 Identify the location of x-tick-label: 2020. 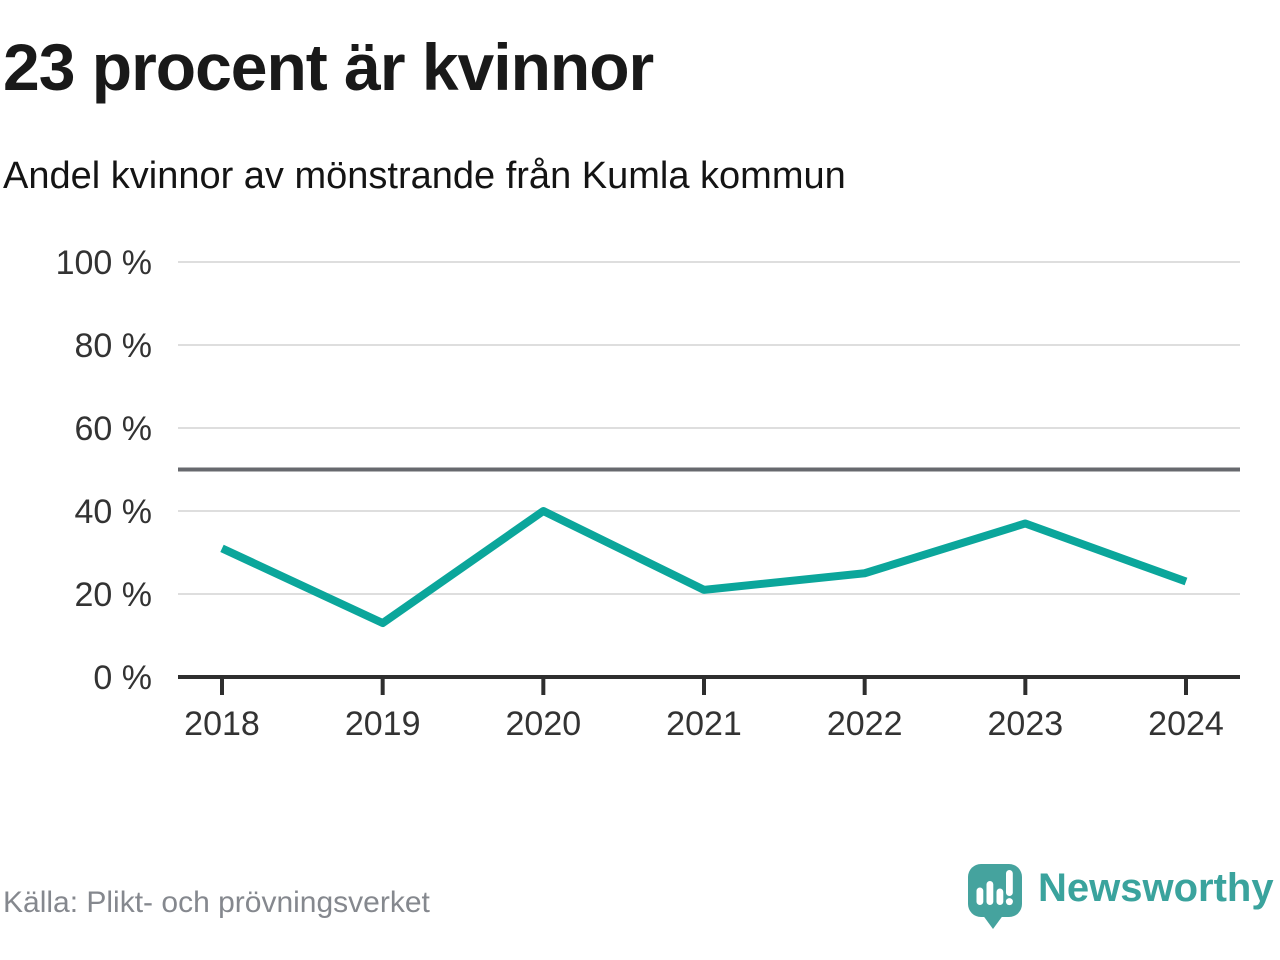
(544, 724).